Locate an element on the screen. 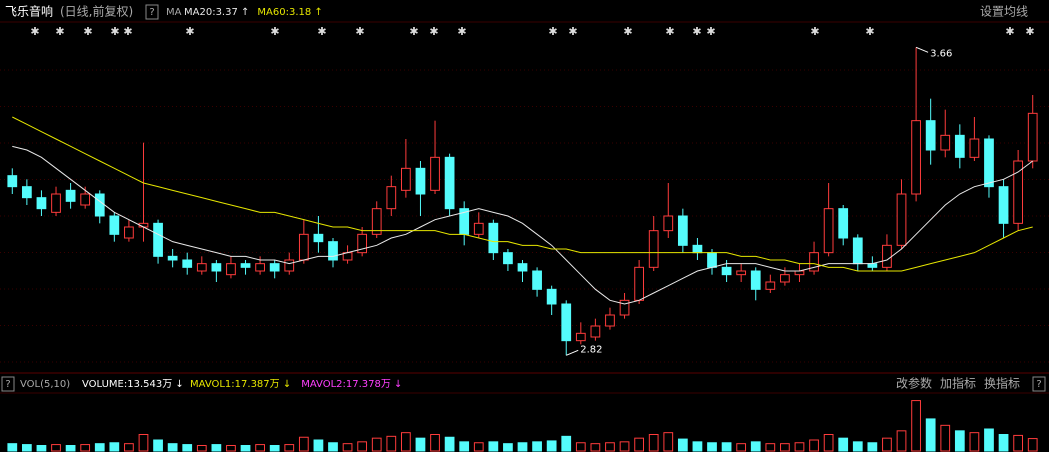 The width and height of the screenshot is (1049, 452). period: (日线,前复权) is located at coordinates (96, 11).